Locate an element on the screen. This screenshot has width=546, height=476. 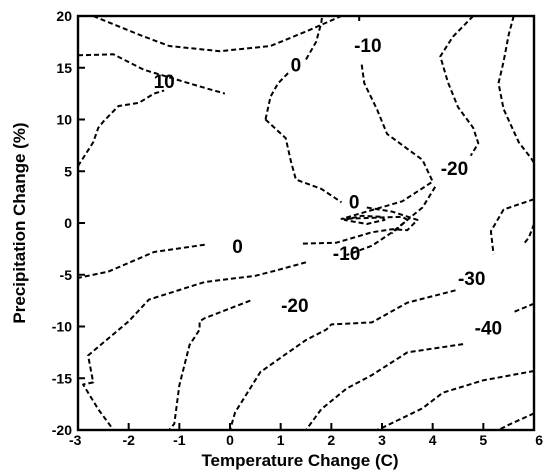
x-tick-label: 2 is located at coordinates (331, 440).